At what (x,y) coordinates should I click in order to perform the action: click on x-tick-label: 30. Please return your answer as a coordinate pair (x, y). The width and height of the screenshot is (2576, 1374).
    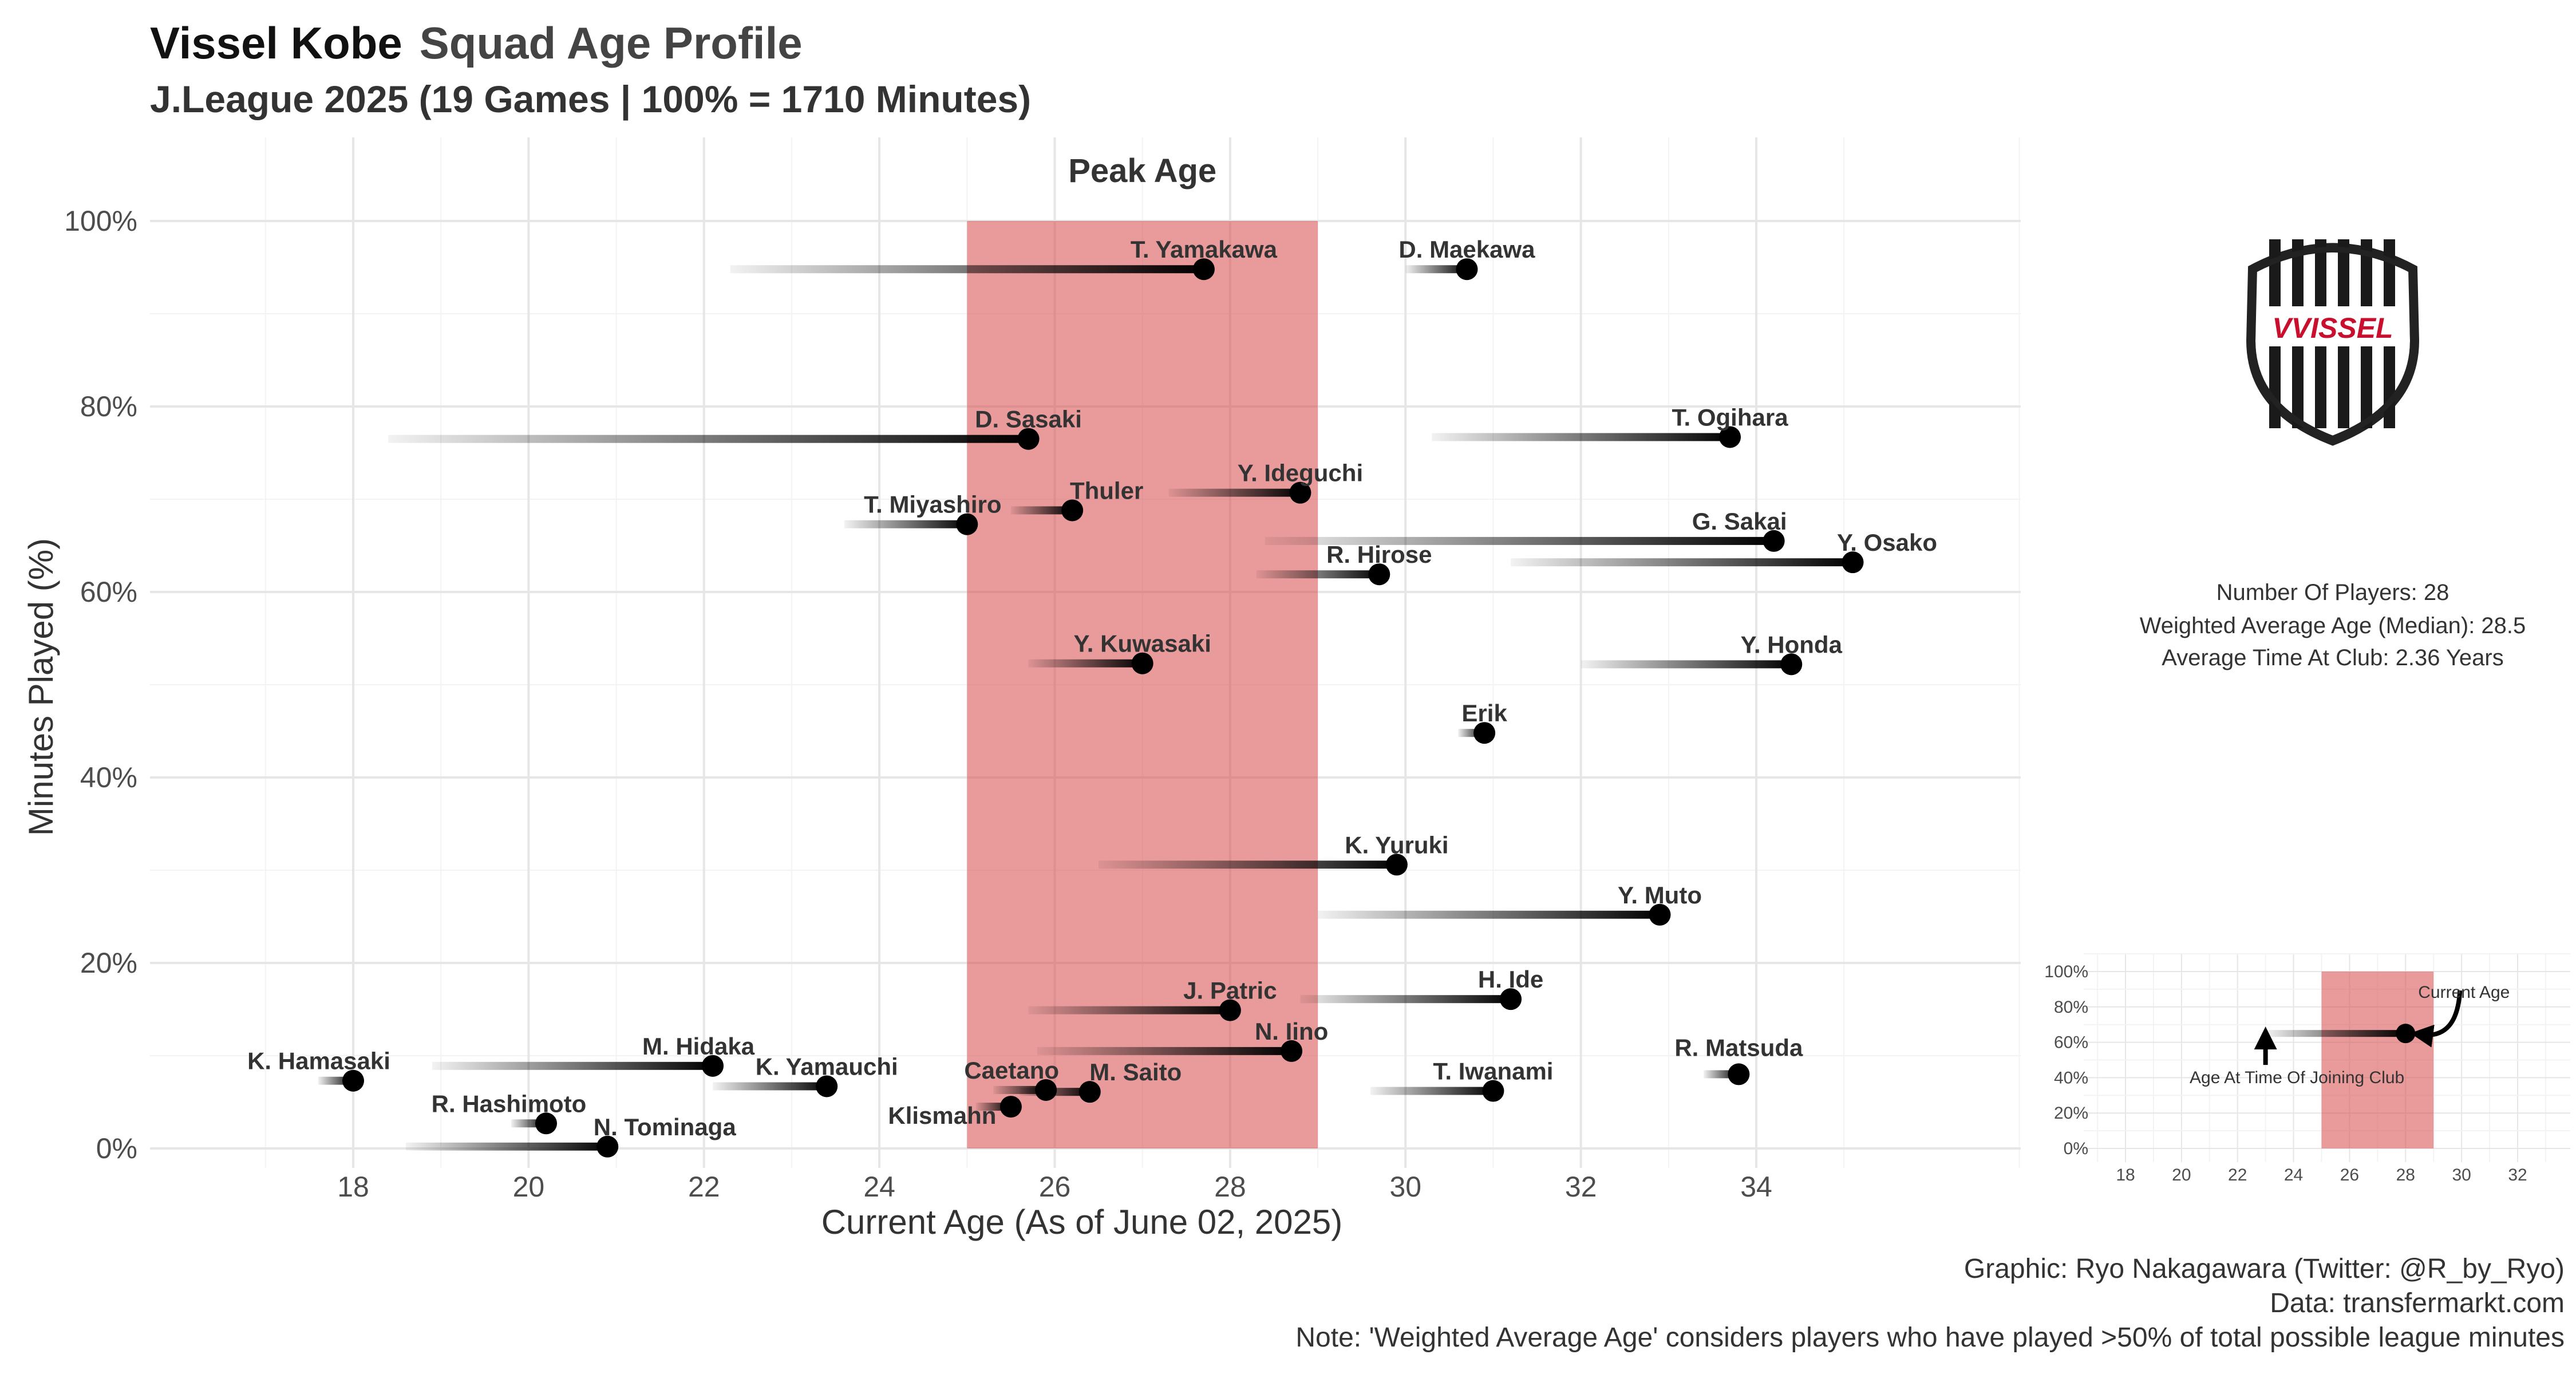
    Looking at the image, I should click on (1405, 1187).